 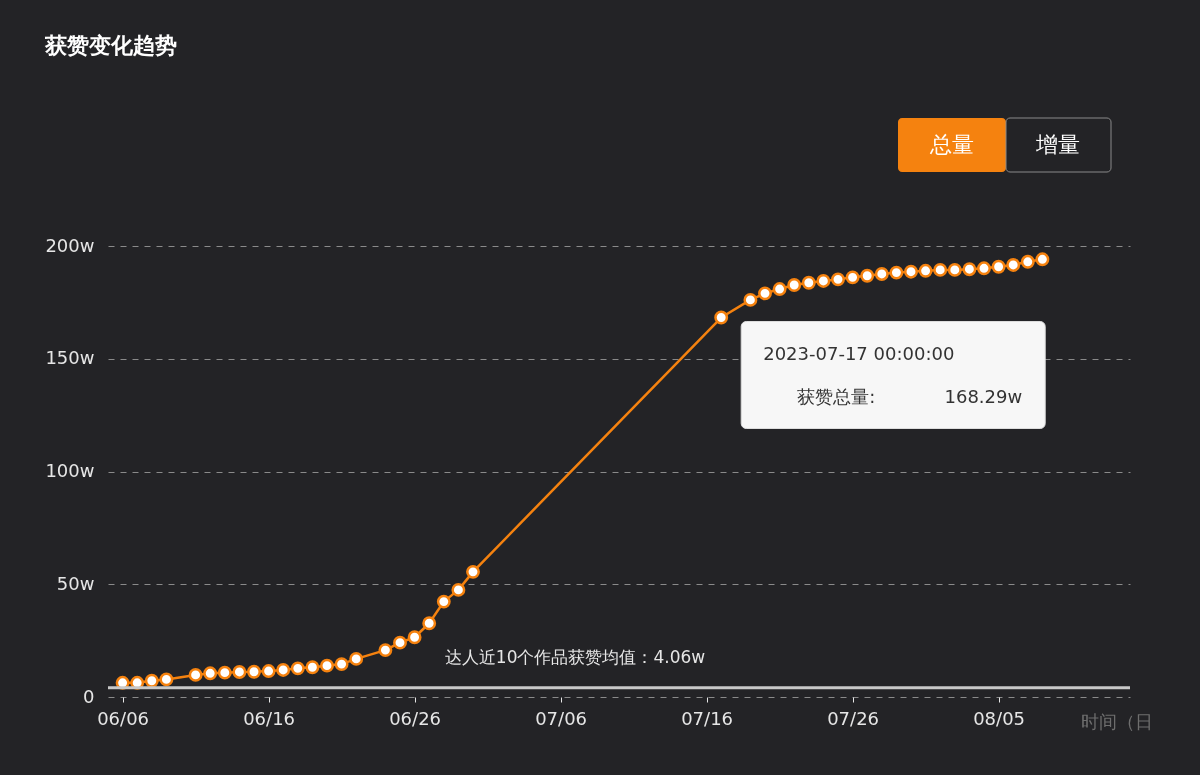 I want to click on y-tick-label: 50w, so click(x=75, y=583).